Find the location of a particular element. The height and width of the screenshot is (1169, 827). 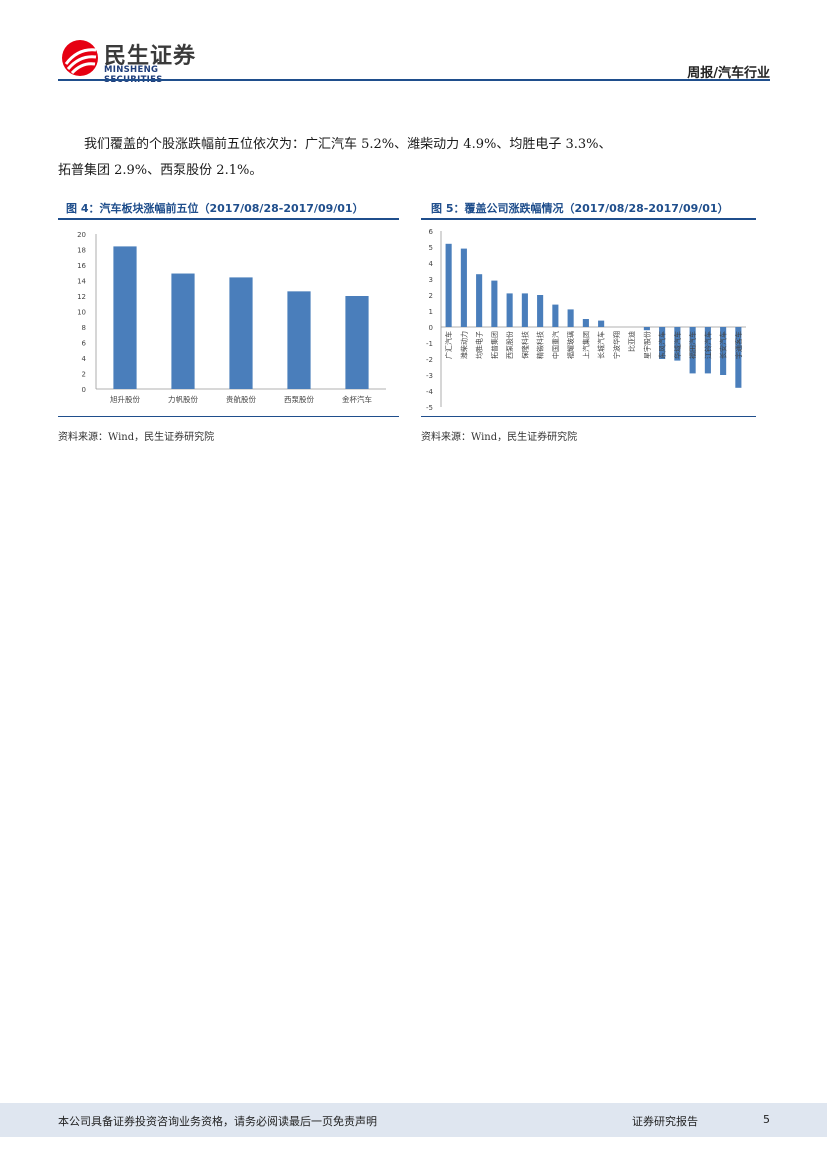

figure-5-source: 资料来源：Wind，民生证券研究院 is located at coordinates (499, 437).